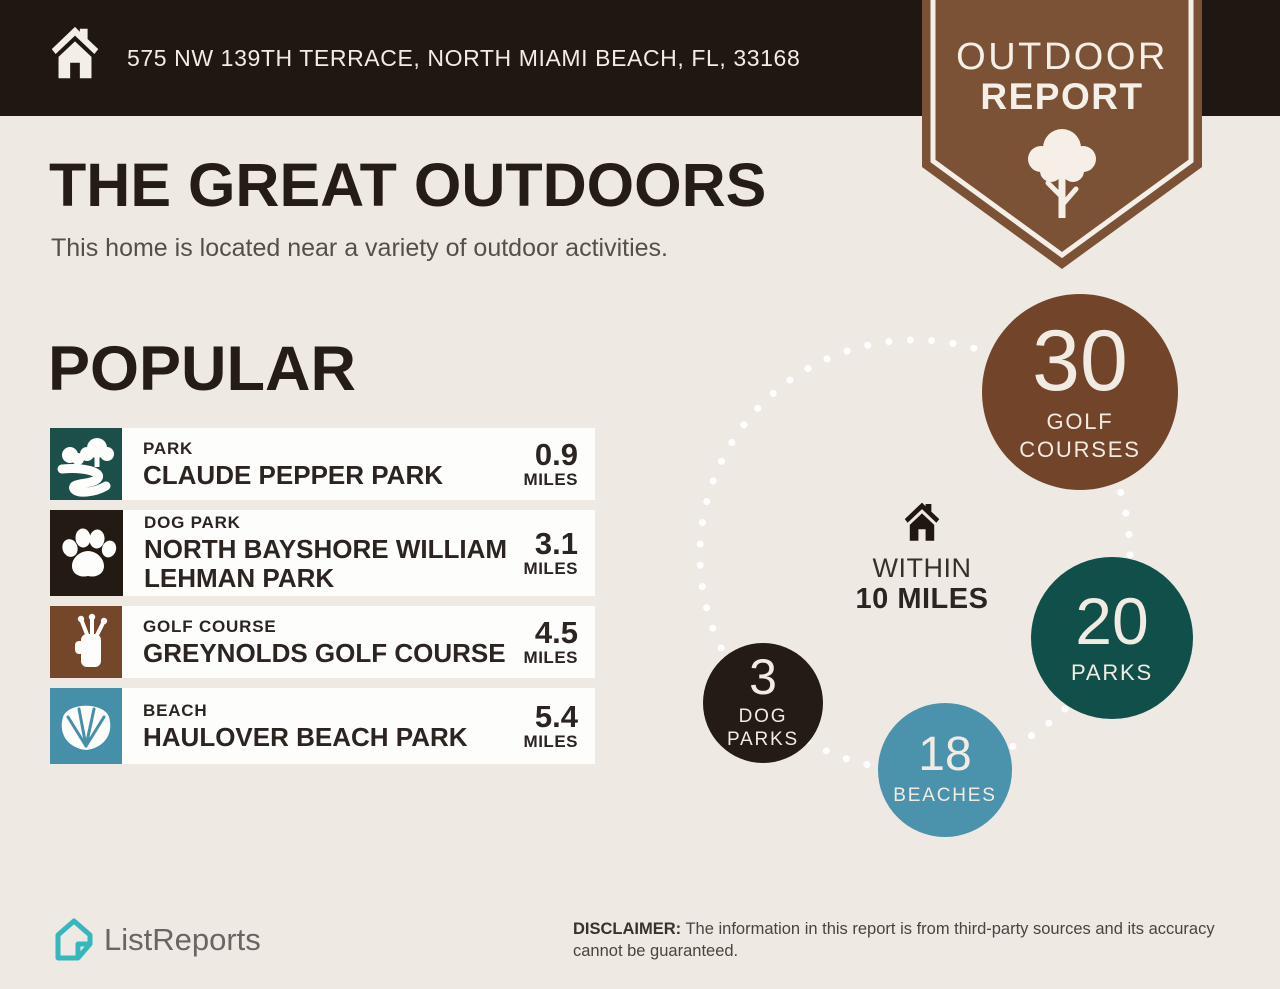 This screenshot has width=1280, height=989. Describe the element at coordinates (1112, 672) in the screenshot. I see `parks-label: PARKS` at that location.